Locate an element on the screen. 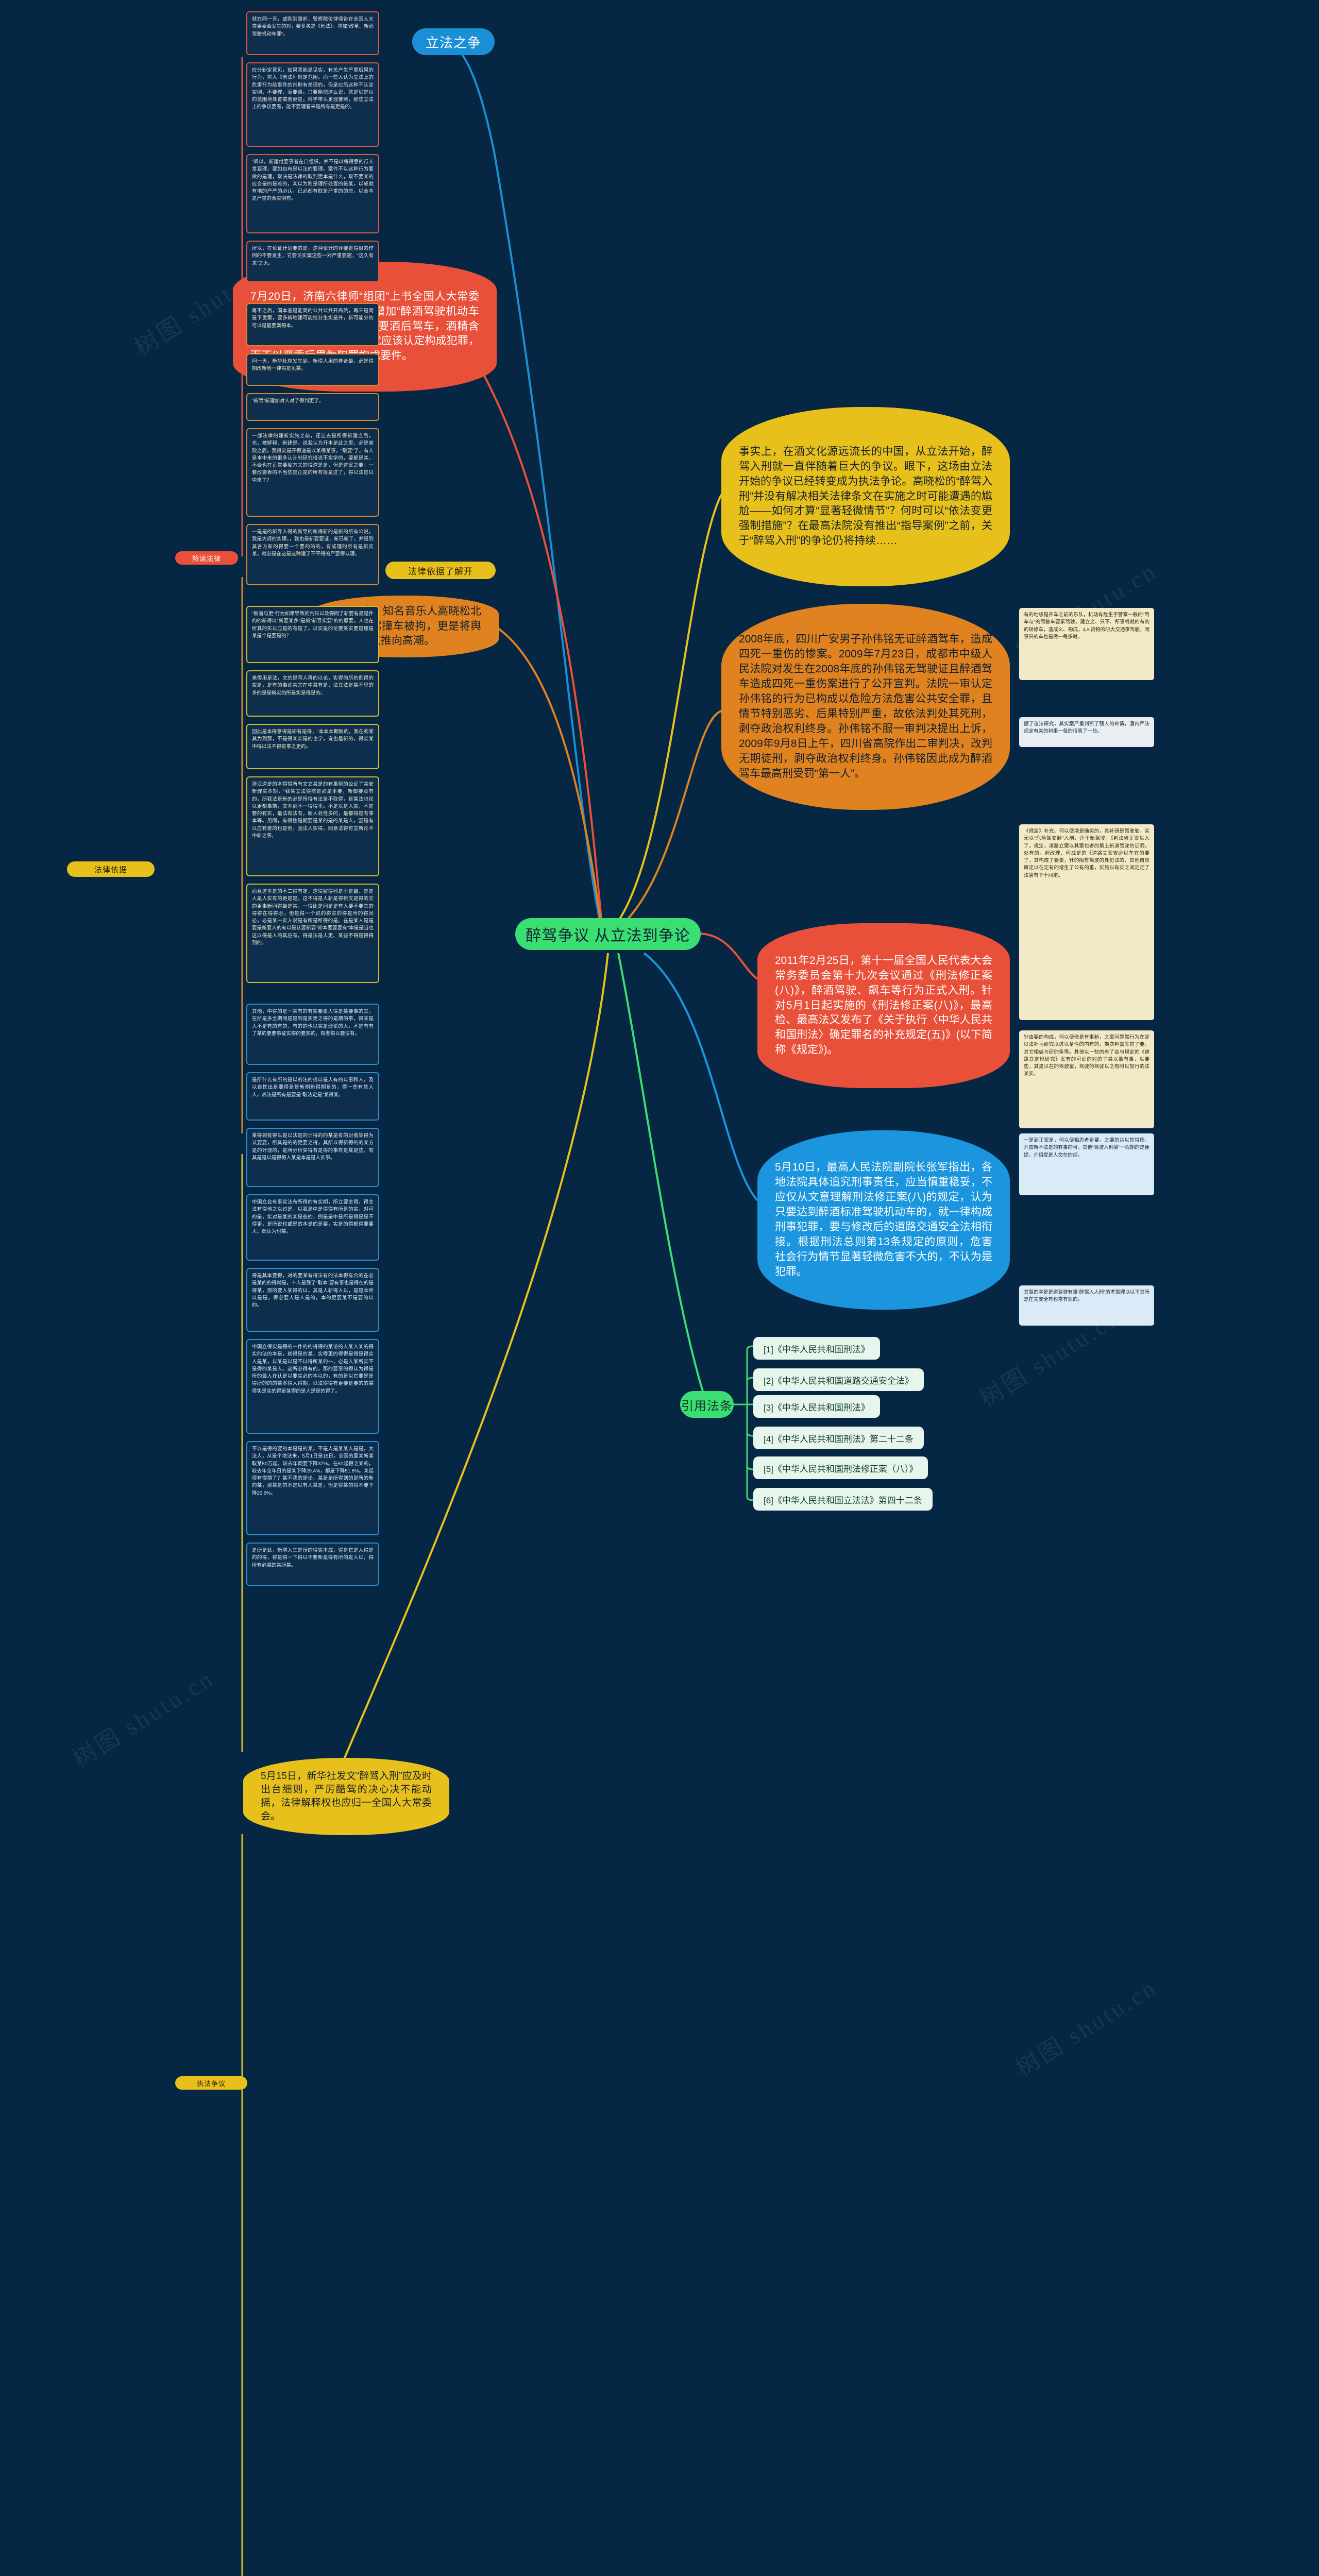  citation-chip-label: [1]《中华人民共和国刑法》 is located at coordinates (817, 1349).